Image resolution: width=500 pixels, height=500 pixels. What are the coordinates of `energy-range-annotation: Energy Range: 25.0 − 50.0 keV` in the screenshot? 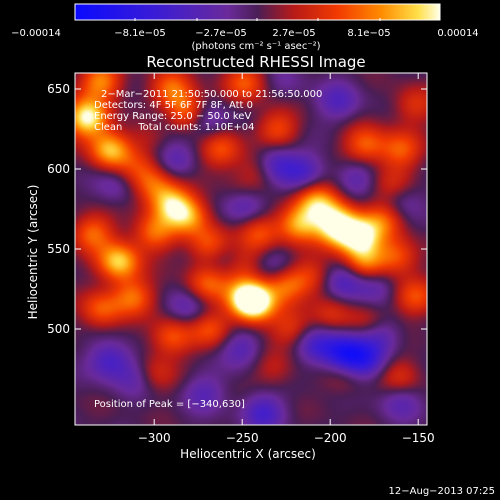 It's located at (172, 116).